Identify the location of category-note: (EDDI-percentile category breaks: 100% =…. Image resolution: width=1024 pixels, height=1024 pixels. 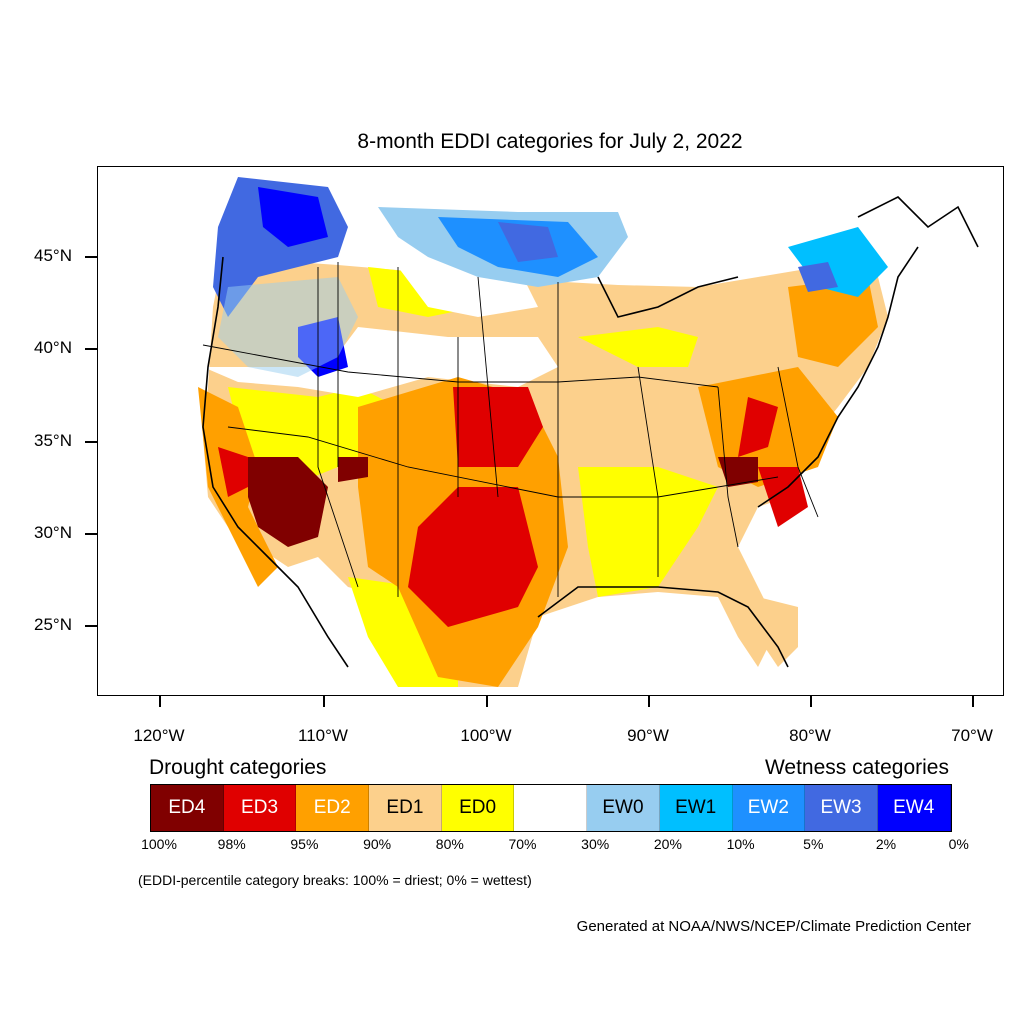
(335, 880).